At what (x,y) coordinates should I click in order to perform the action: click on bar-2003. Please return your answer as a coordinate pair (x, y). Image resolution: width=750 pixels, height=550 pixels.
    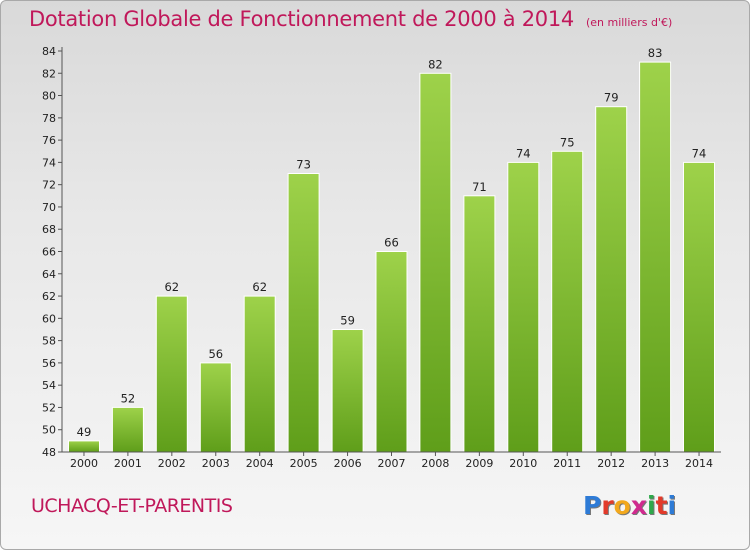
    Looking at the image, I should click on (215, 407).